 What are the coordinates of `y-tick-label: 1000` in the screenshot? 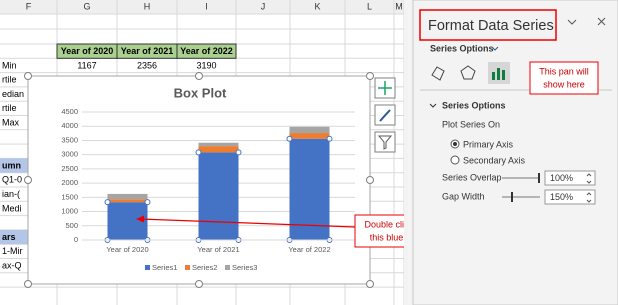 It's located at (69, 211).